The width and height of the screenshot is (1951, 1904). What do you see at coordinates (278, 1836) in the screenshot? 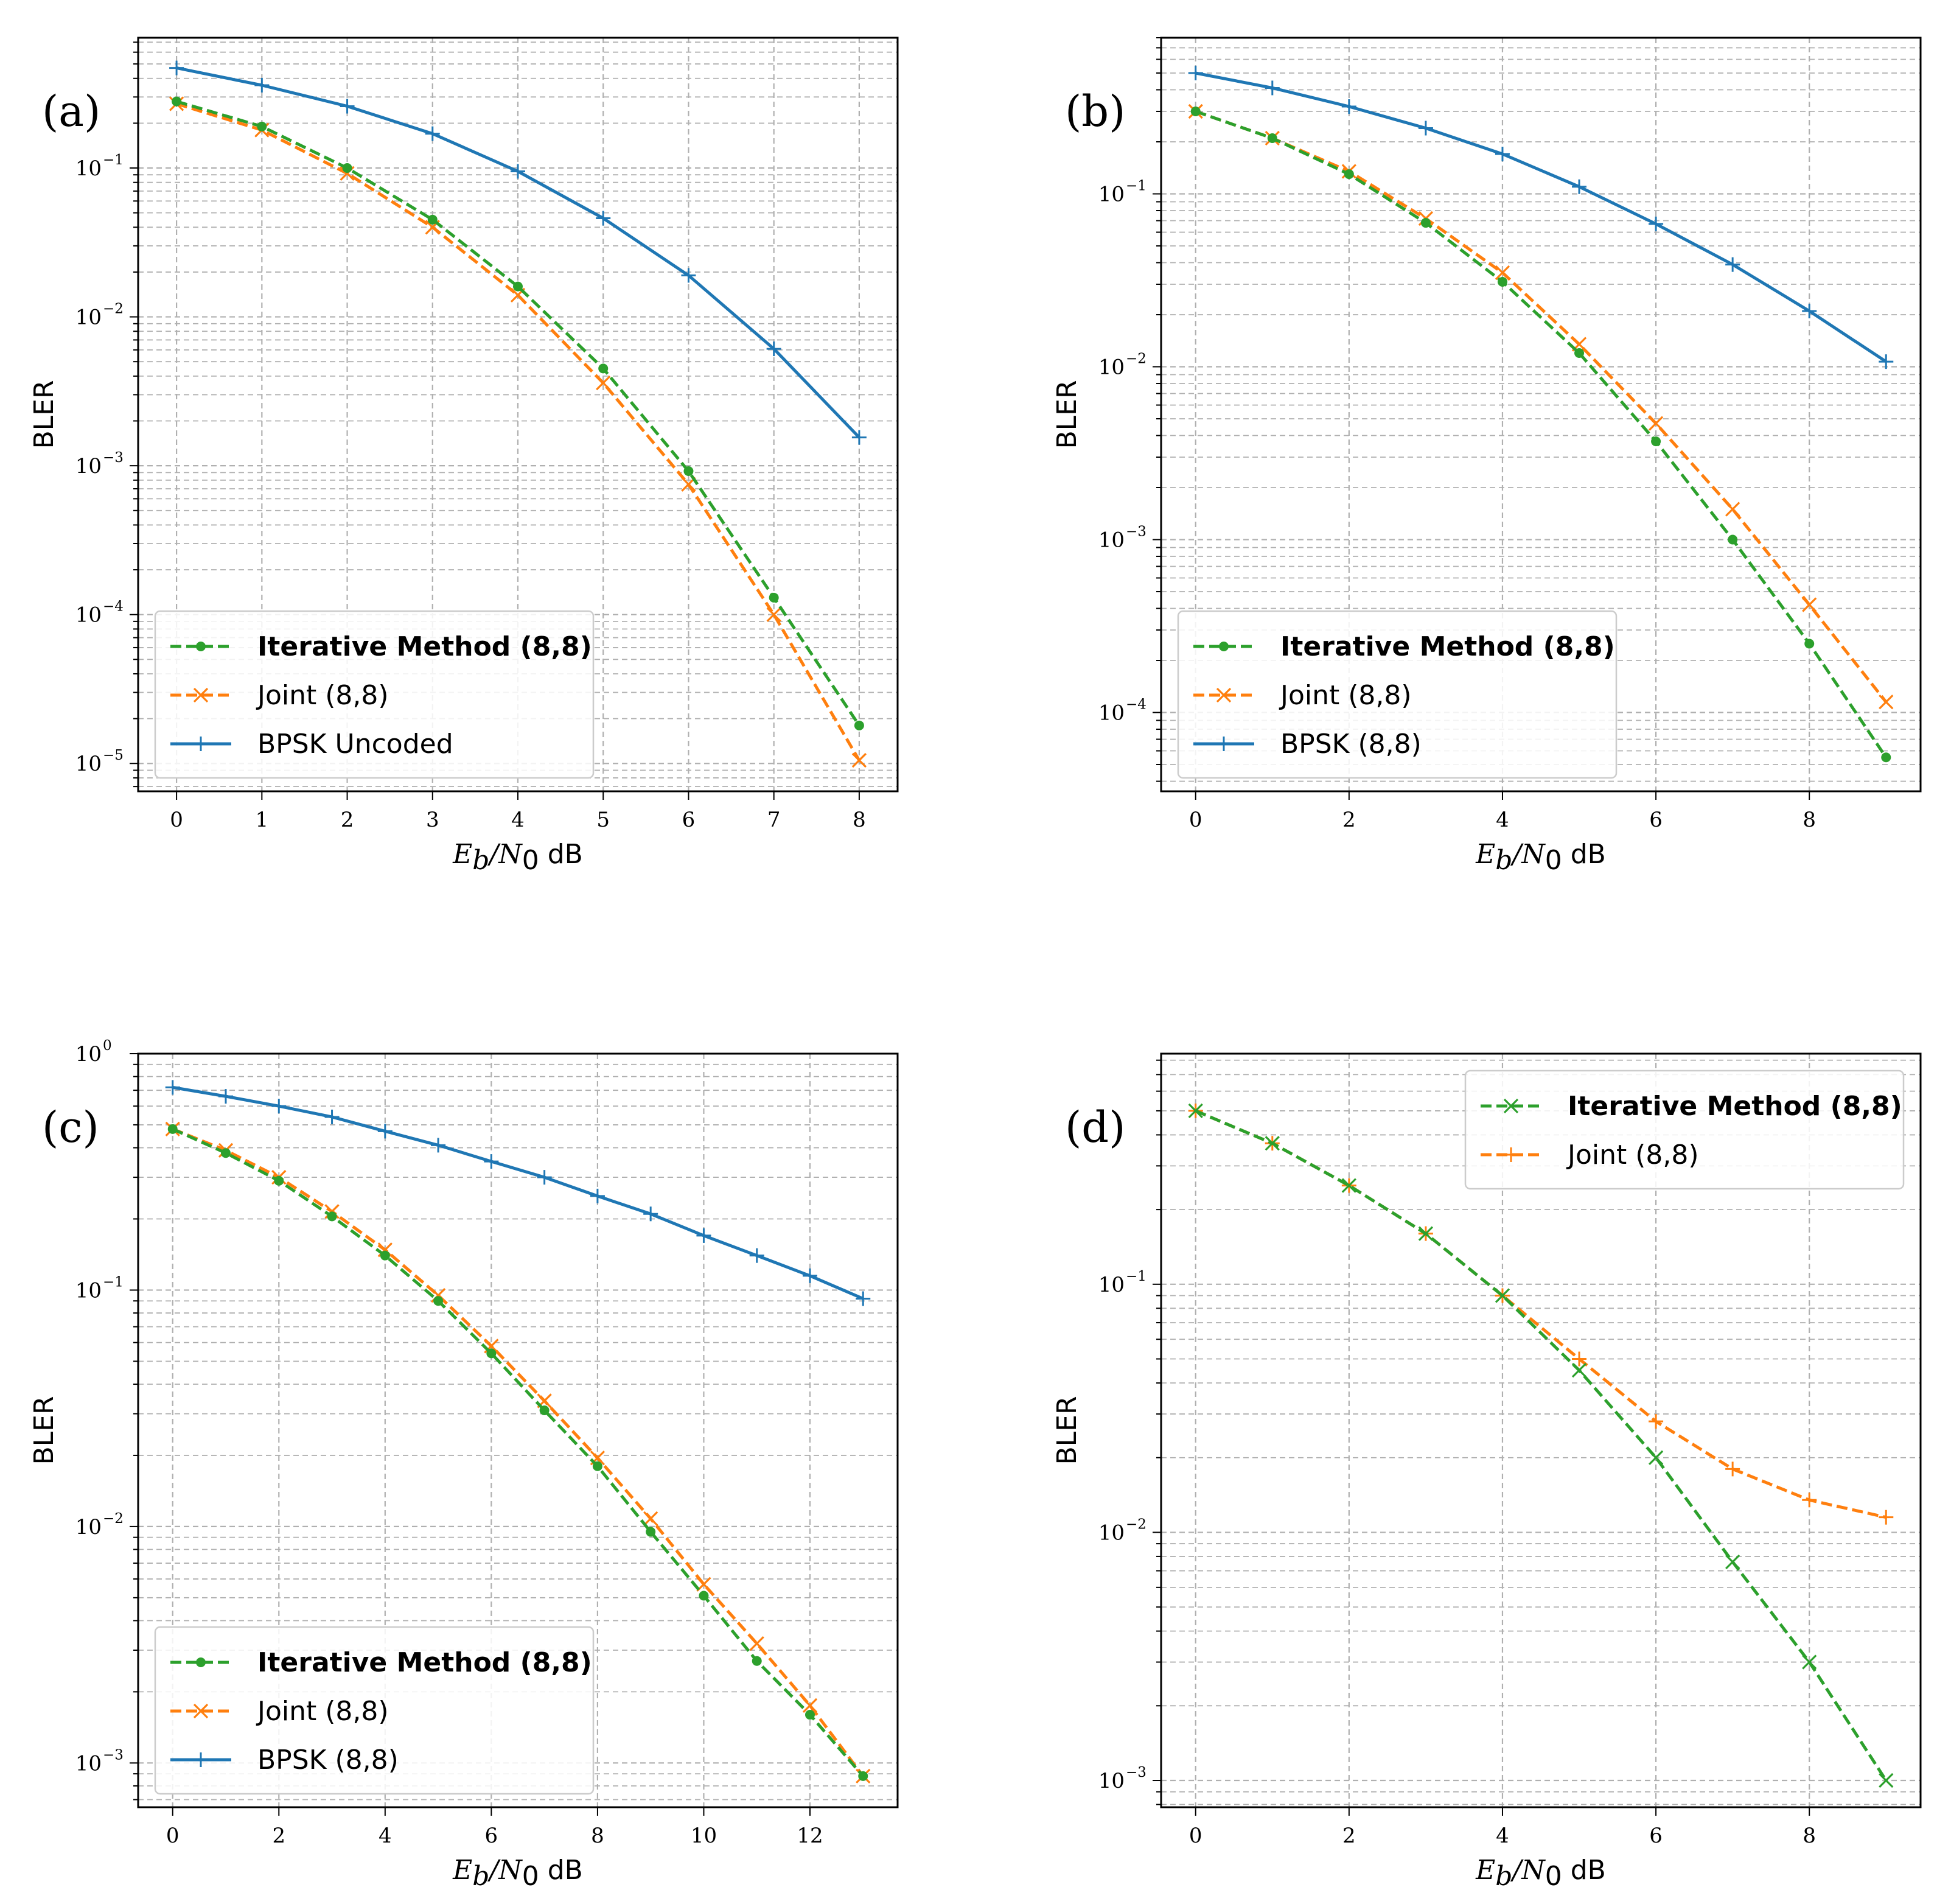
I see `x-tick-label: 2` at bounding box center [278, 1836].